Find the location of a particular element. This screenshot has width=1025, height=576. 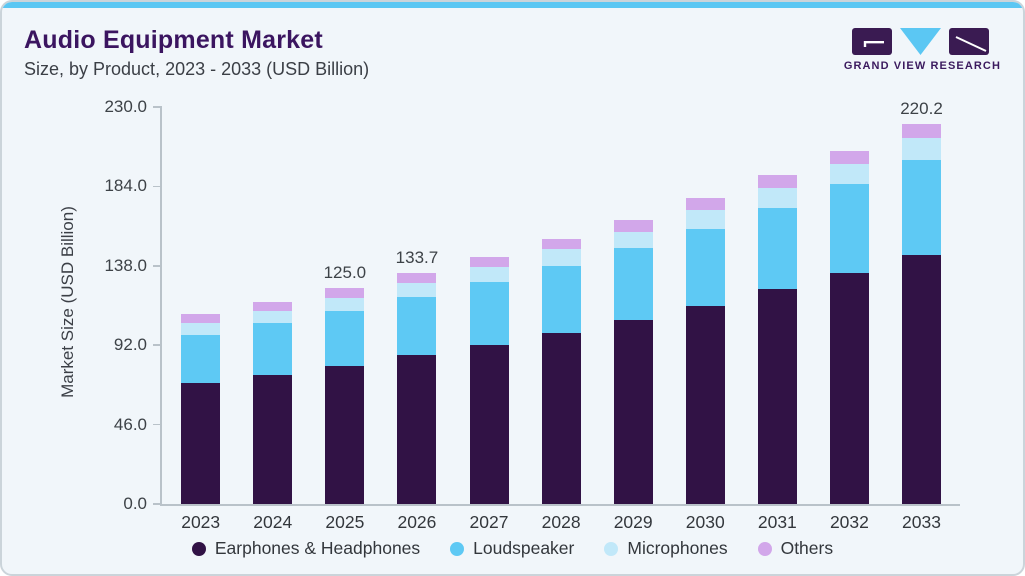

x-tick-label: 2028 is located at coordinates (561, 522).